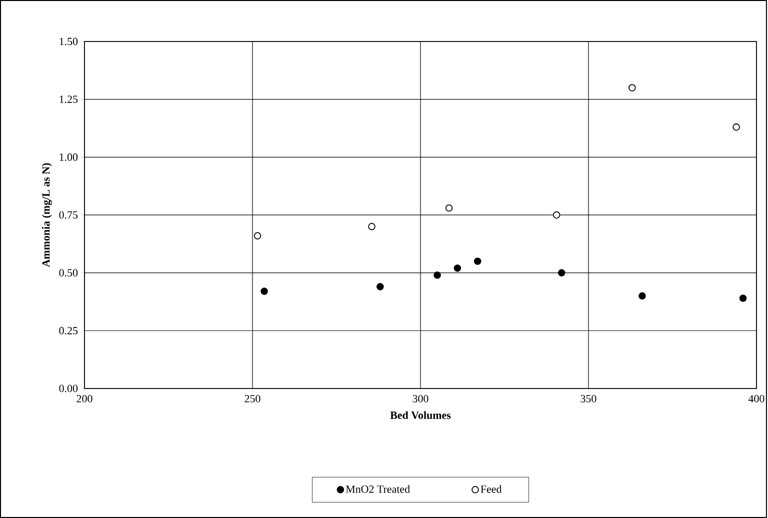 This screenshot has height=518, width=768. What do you see at coordinates (69, 100) in the screenshot?
I see `y-tick-label: 1.25` at bounding box center [69, 100].